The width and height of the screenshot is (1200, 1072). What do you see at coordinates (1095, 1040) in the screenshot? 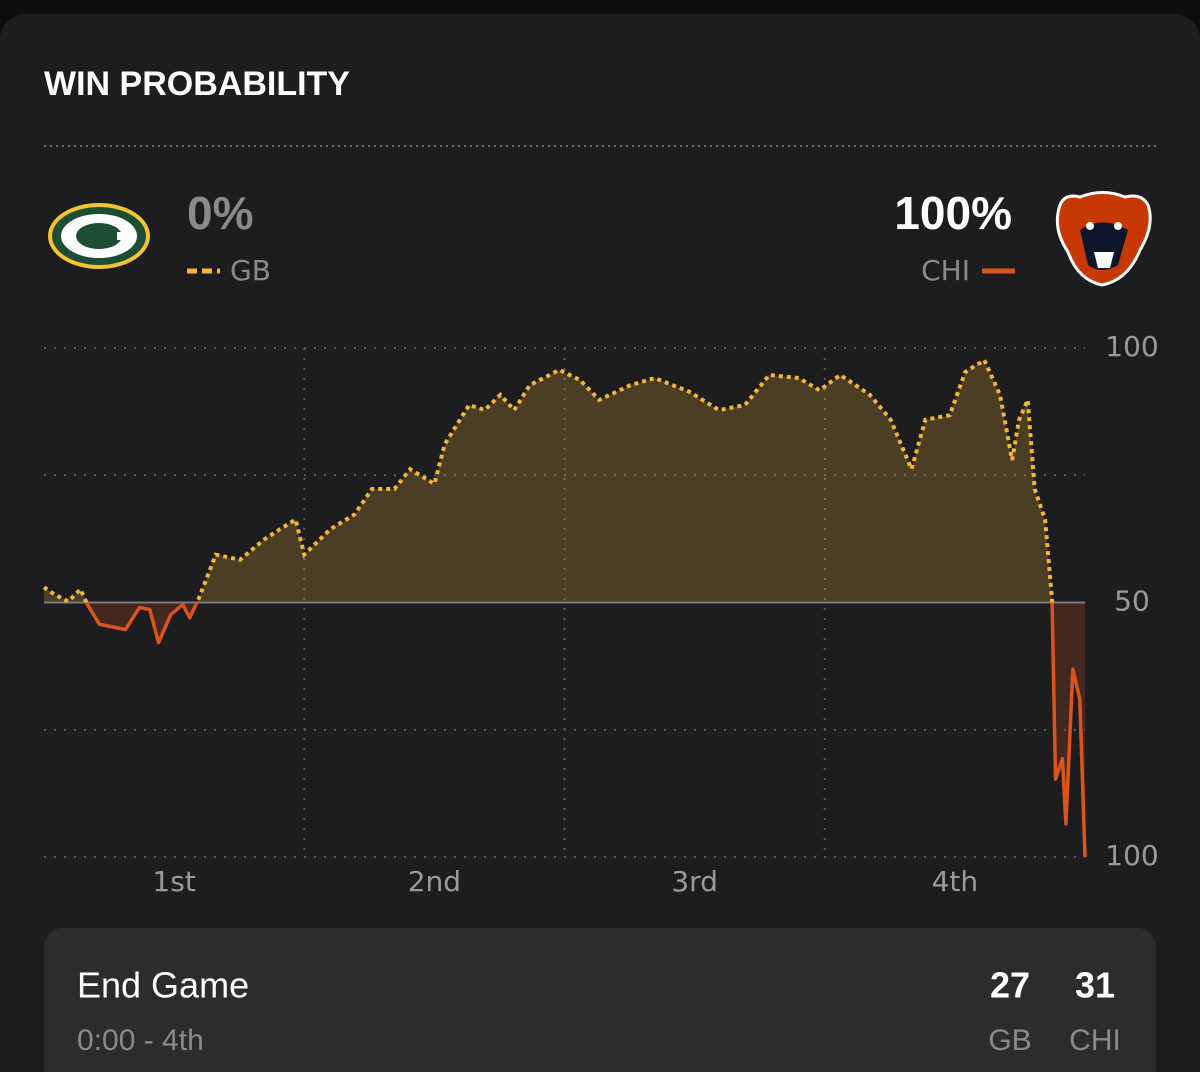
I see `score-team: CHI` at bounding box center [1095, 1040].